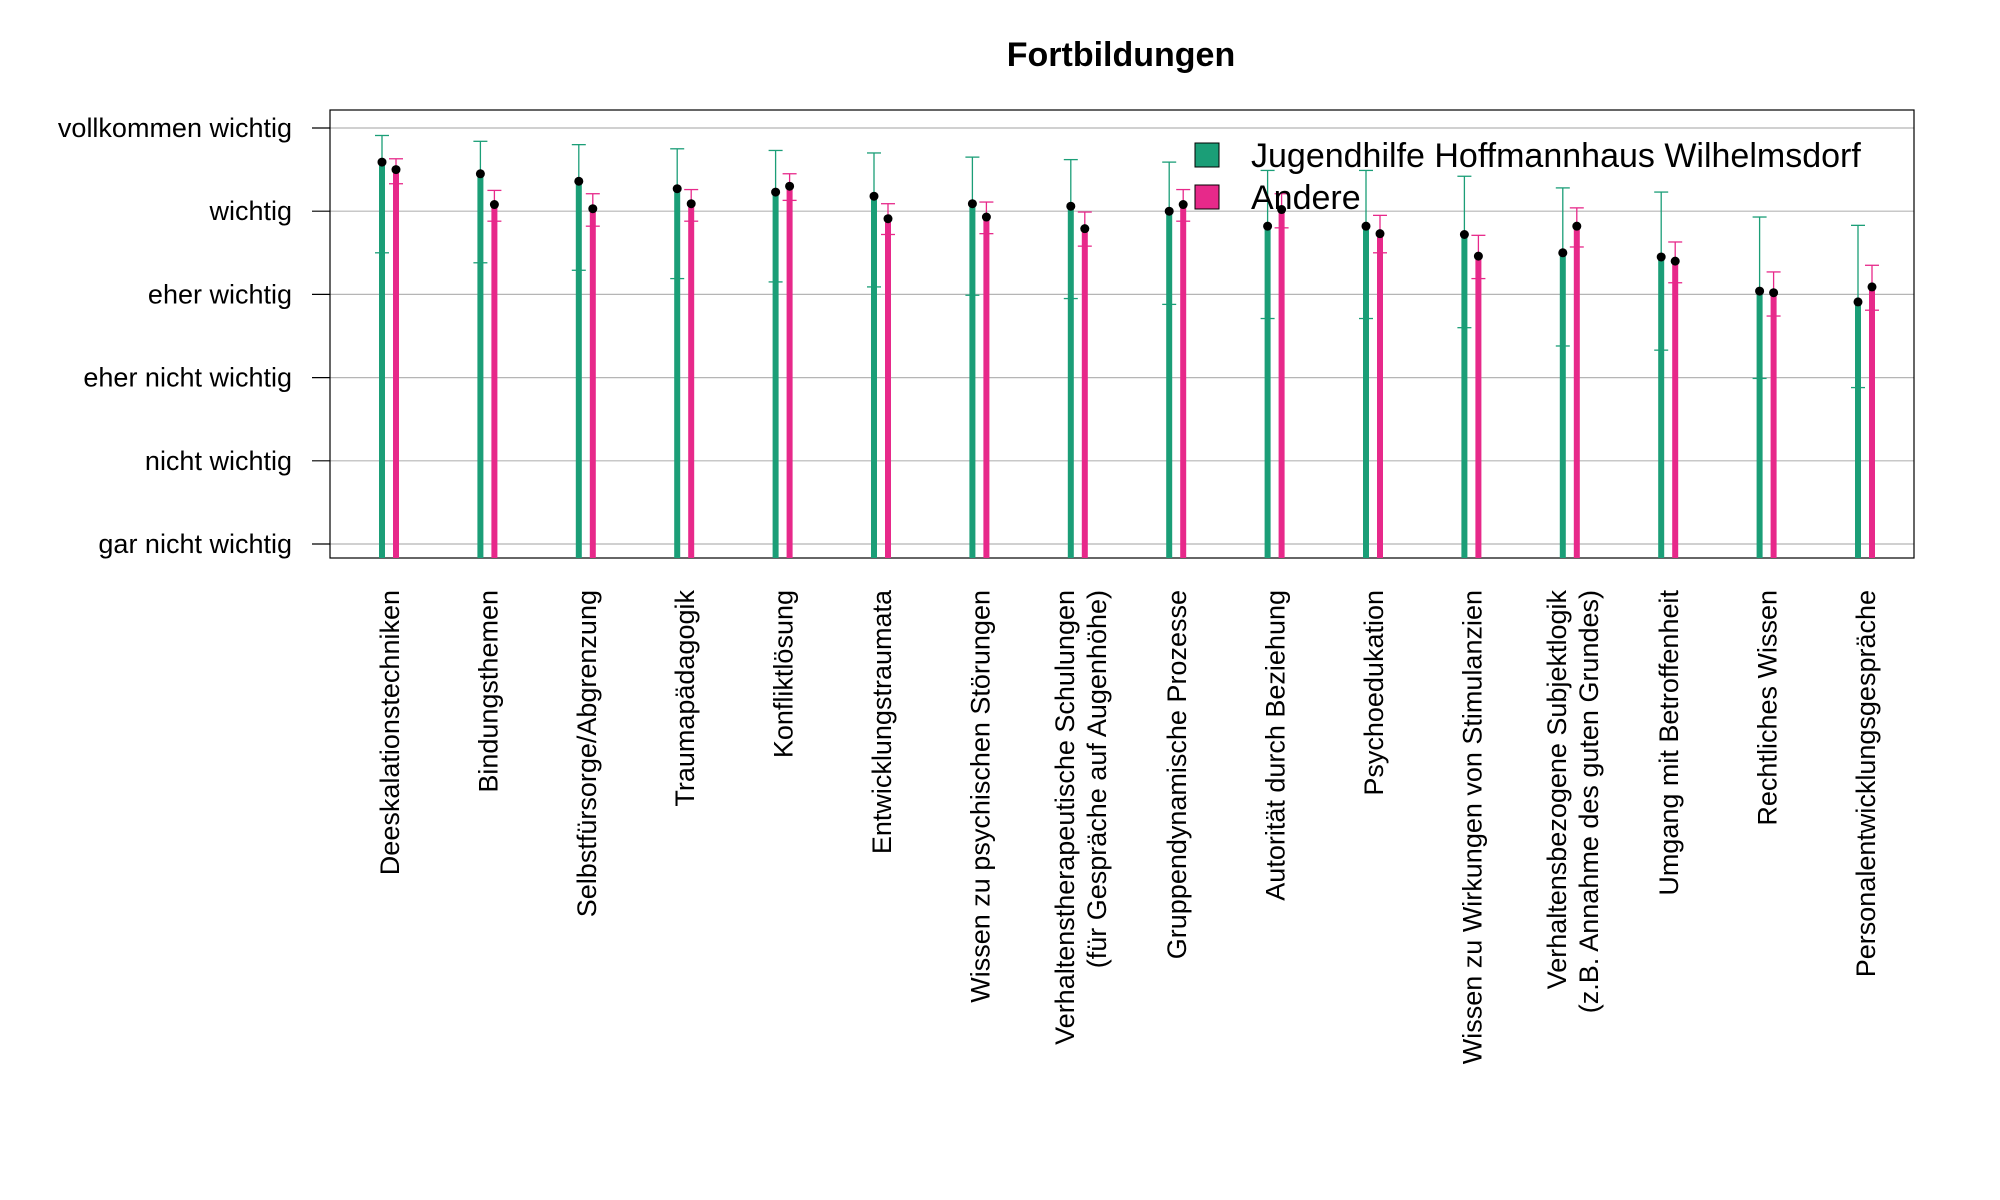  I want to click on x-tick-label-line: Psychoedukation, so click(1374, 693).